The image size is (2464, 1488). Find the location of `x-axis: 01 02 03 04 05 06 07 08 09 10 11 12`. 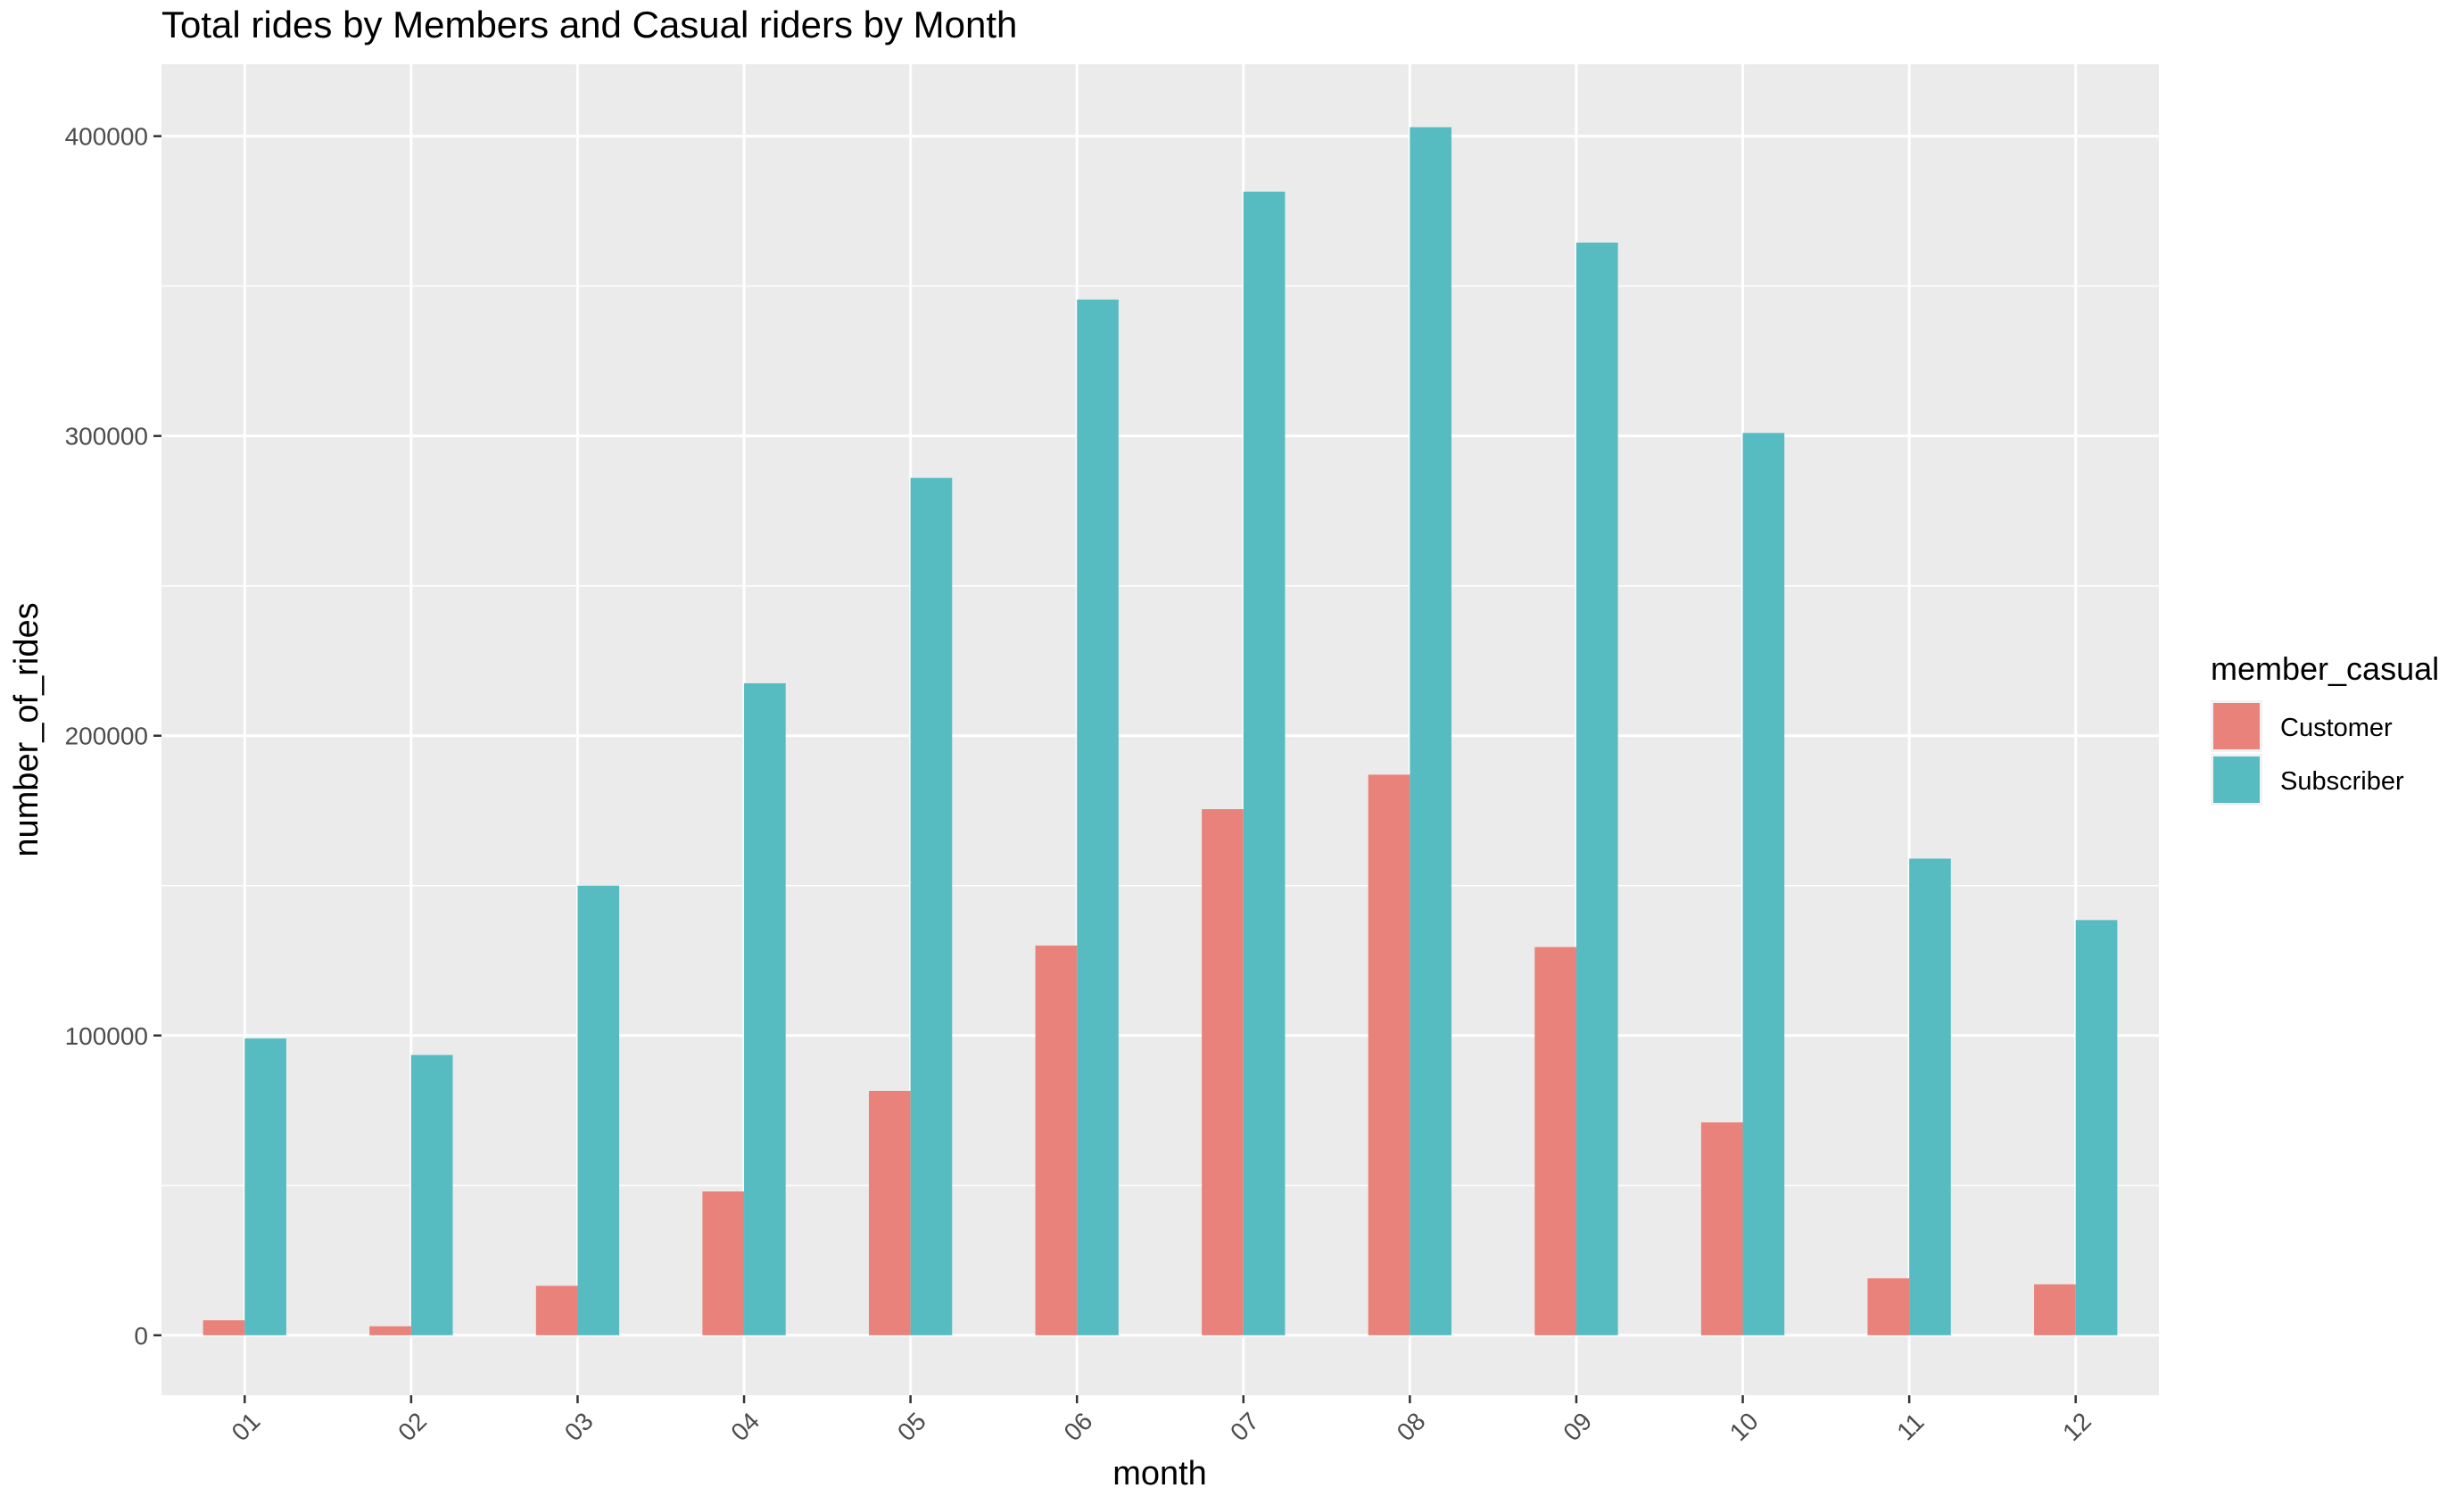

x-axis: 01 02 03 04 05 06 07 08 09 10 11 12 is located at coordinates (1161, 1420).